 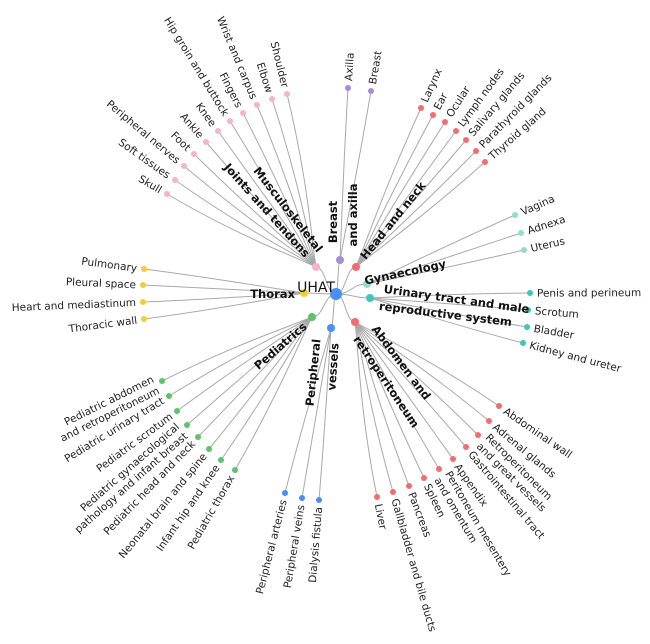 What do you see at coordinates (312, 317) in the screenshot?
I see `branch-node-peds` at bounding box center [312, 317].